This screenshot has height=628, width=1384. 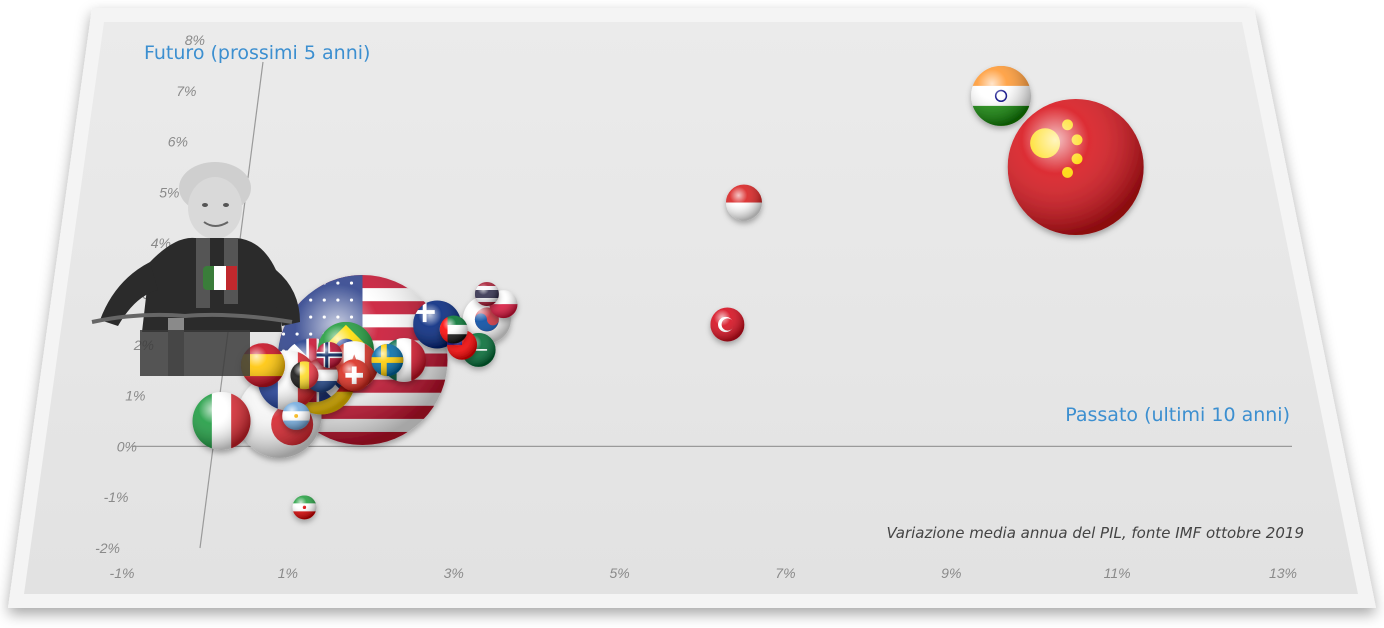 What do you see at coordinates (453, 329) in the screenshot?
I see `bubble-uae` at bounding box center [453, 329].